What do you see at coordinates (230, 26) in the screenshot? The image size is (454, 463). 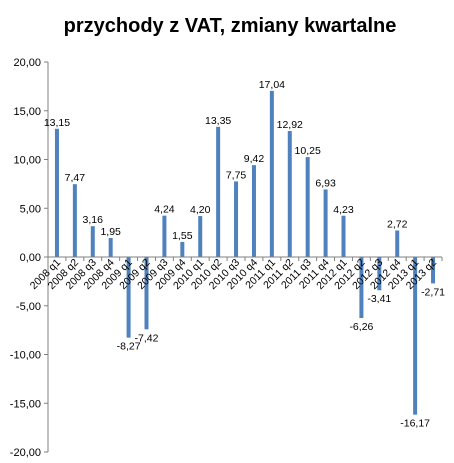 I see `chart-title: przychody z VAT, zmiany kwartalne` at bounding box center [230, 26].